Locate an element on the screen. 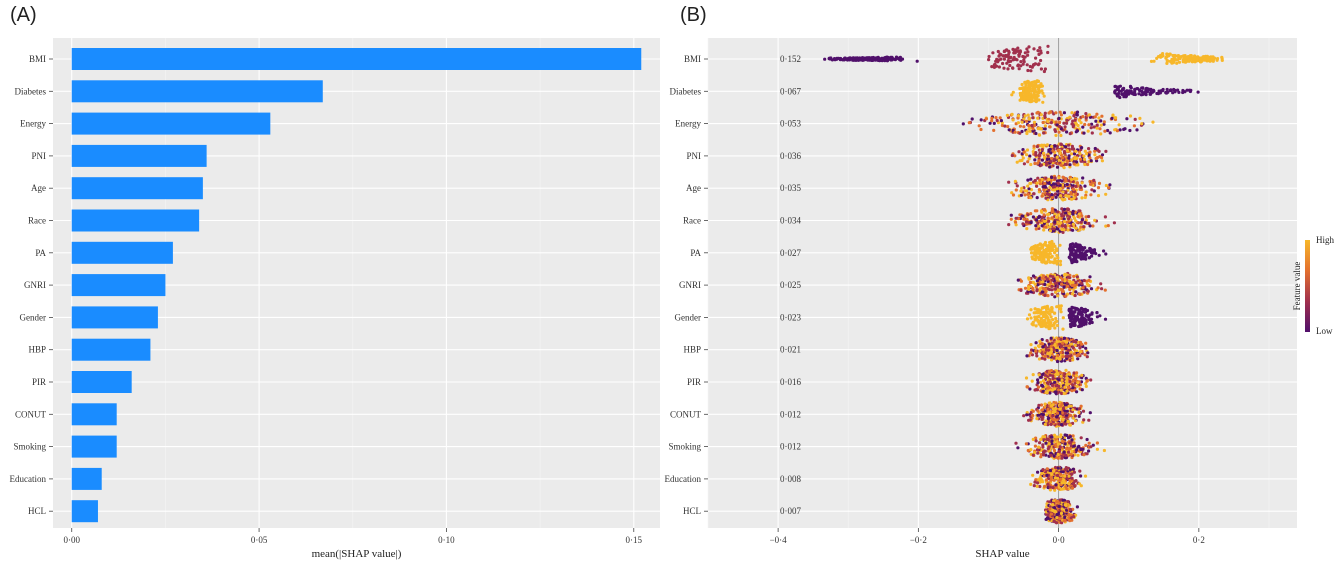  panel-a-ytick-label: CONUT is located at coordinates (31, 414).